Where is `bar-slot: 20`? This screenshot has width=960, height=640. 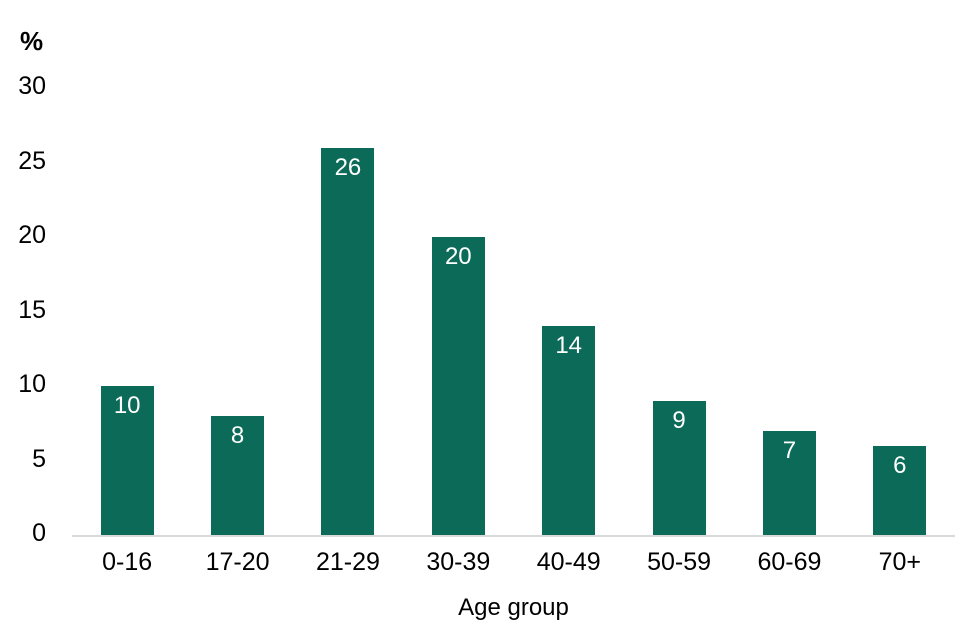
bar-slot: 20 is located at coordinates (458, 311).